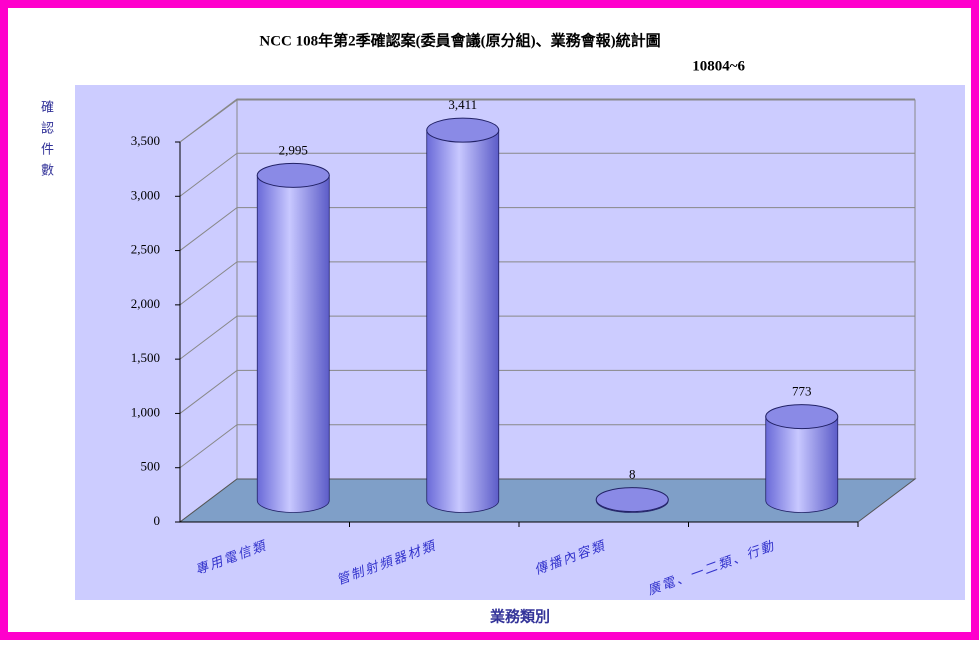 The height and width of the screenshot is (645, 979). I want to click on y-axis-label: 確認件數, so click(46, 141).